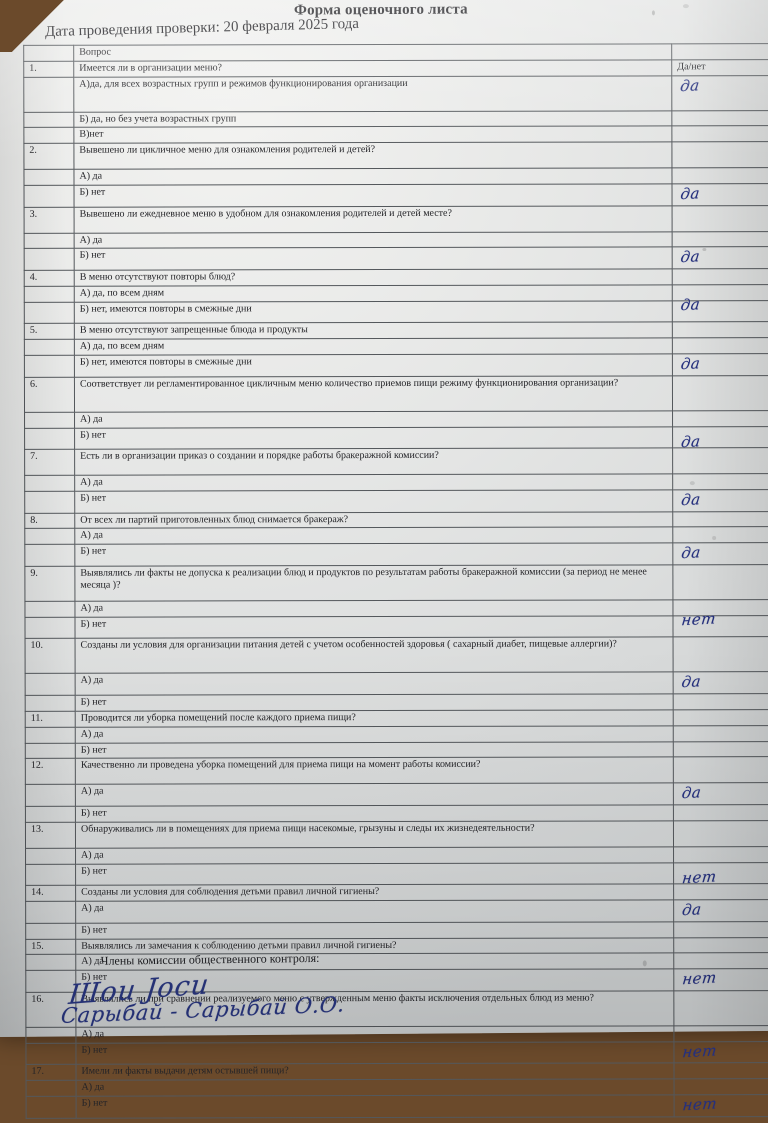  Describe the element at coordinates (48, 156) in the screenshot. I see `row-number-cell: 2.` at that location.